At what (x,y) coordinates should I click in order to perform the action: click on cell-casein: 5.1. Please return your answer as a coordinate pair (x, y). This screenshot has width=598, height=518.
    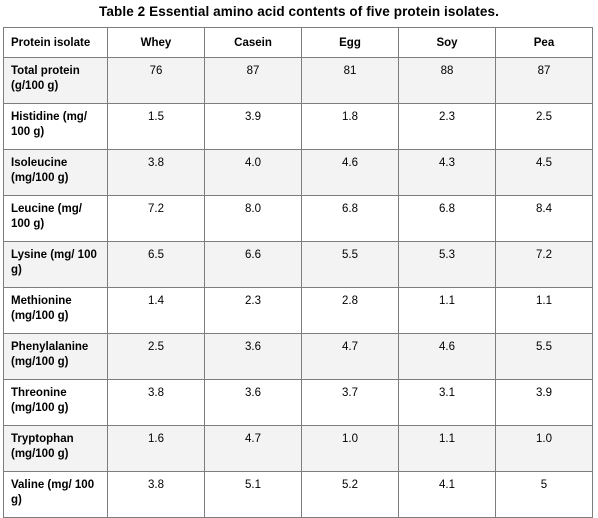
    Looking at the image, I should click on (253, 494).